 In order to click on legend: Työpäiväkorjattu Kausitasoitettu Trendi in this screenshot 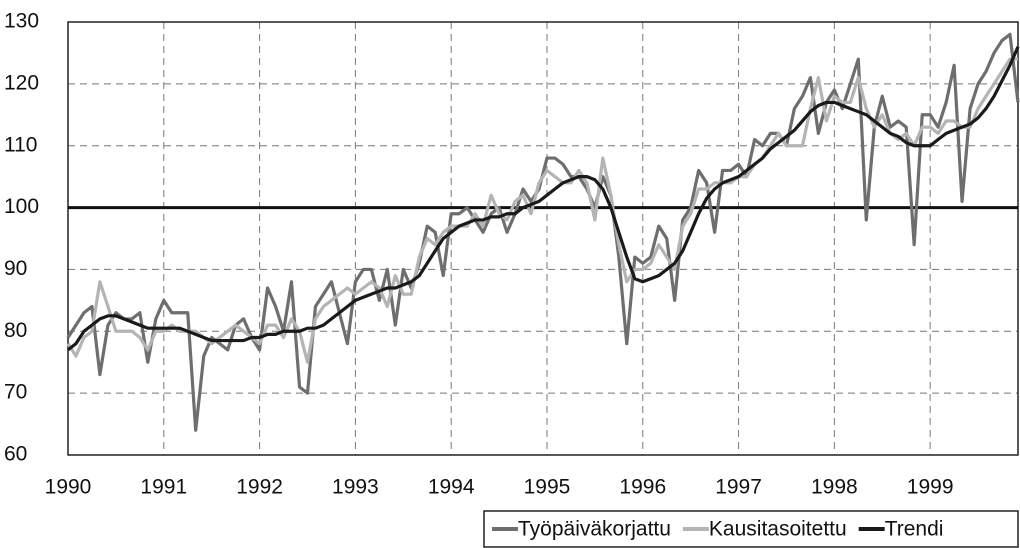, I will do `click(751, 529)`.